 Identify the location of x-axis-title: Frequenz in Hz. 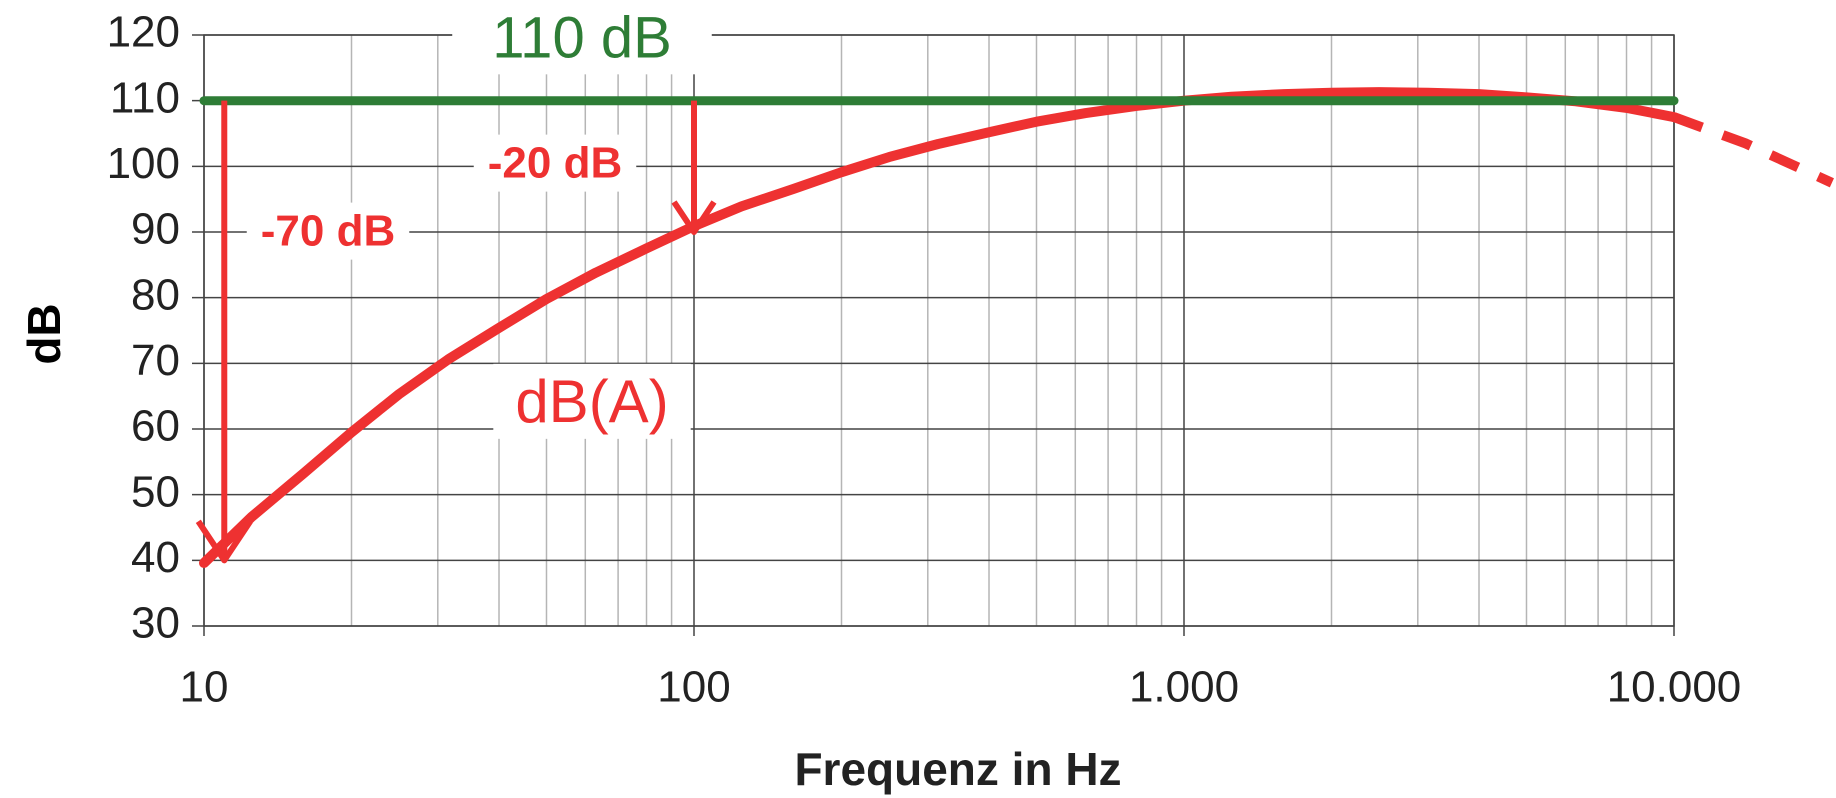
(957, 769).